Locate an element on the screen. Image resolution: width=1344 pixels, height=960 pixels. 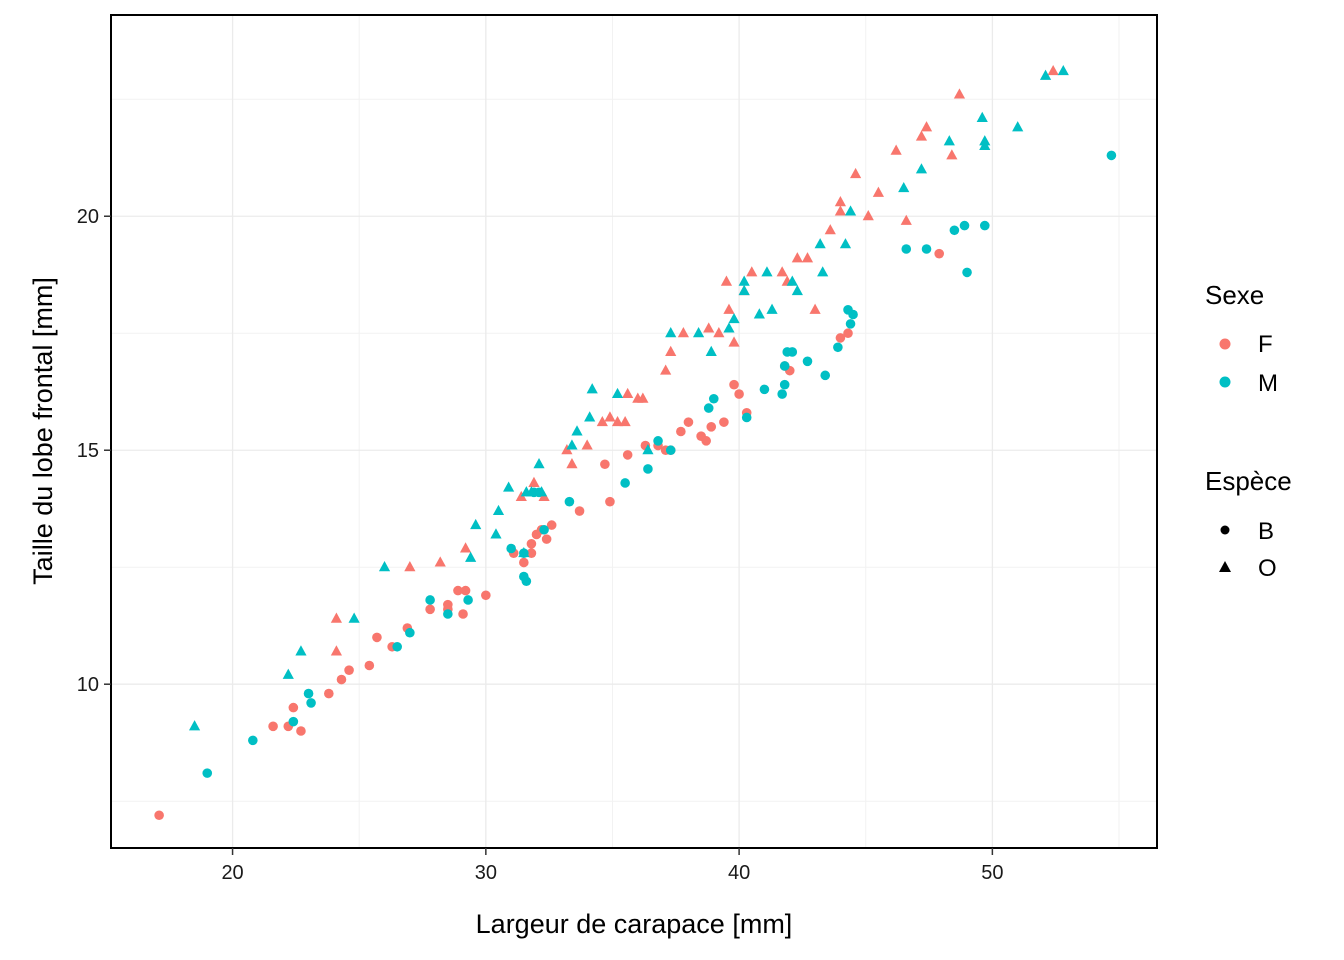
legend-label-o: O is located at coordinates (1267, 568).